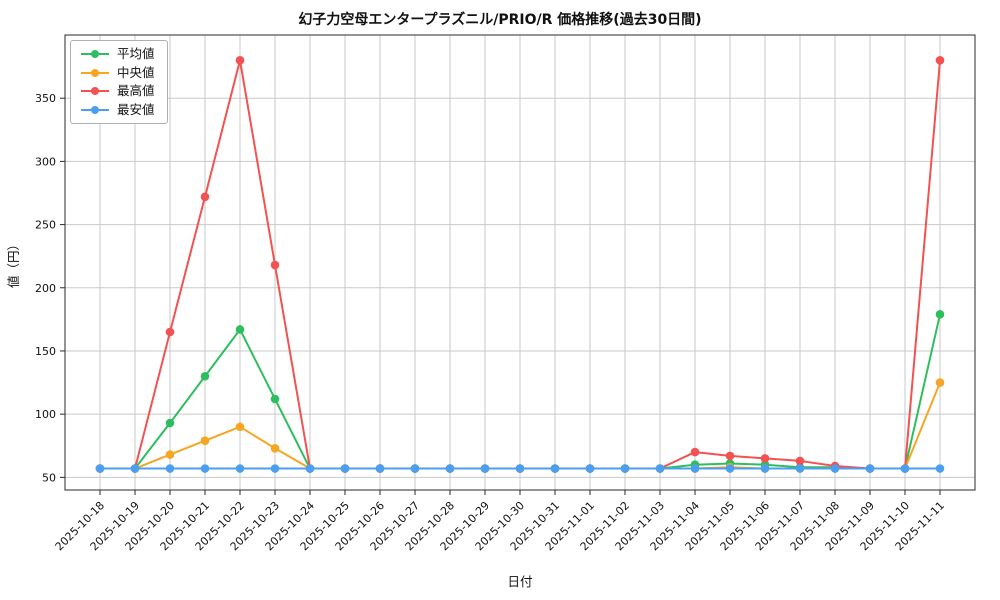 Image resolution: width=1000 pixels, height=600 pixels. What do you see at coordinates (45, 288) in the screenshot?
I see `y-tick-label: 200` at bounding box center [45, 288].